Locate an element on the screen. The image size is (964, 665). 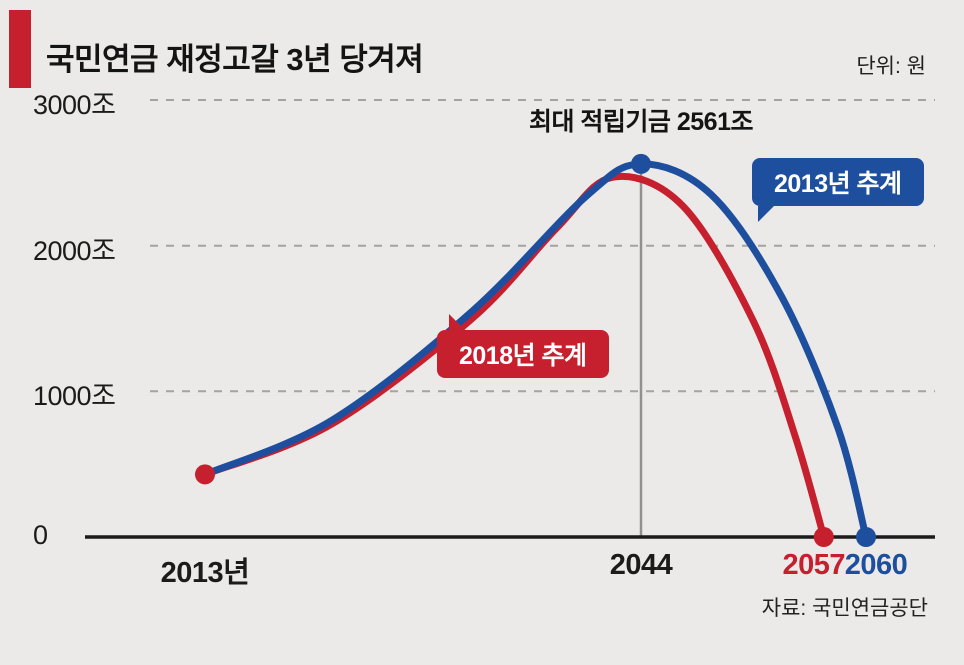
unit-label: 단위: 원 is located at coordinates (891, 66).